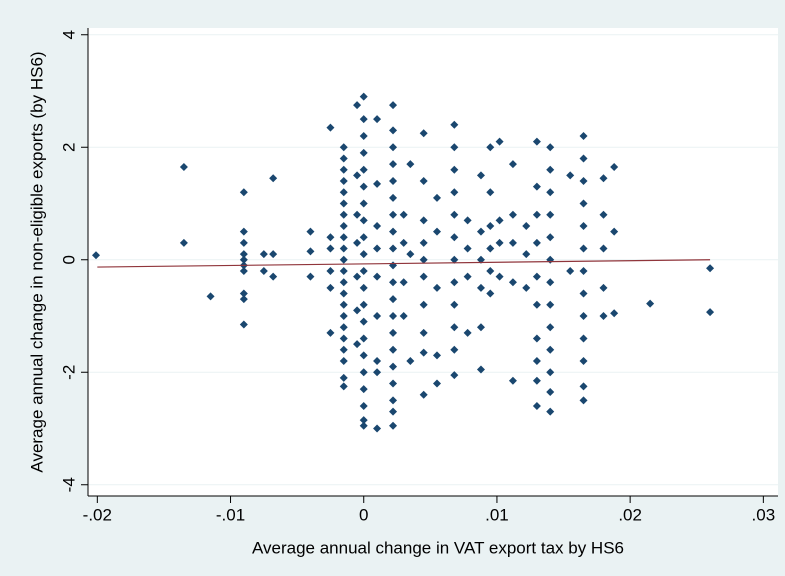  What do you see at coordinates (363, 514) in the screenshot?
I see `x-tick-label: 0` at bounding box center [363, 514].